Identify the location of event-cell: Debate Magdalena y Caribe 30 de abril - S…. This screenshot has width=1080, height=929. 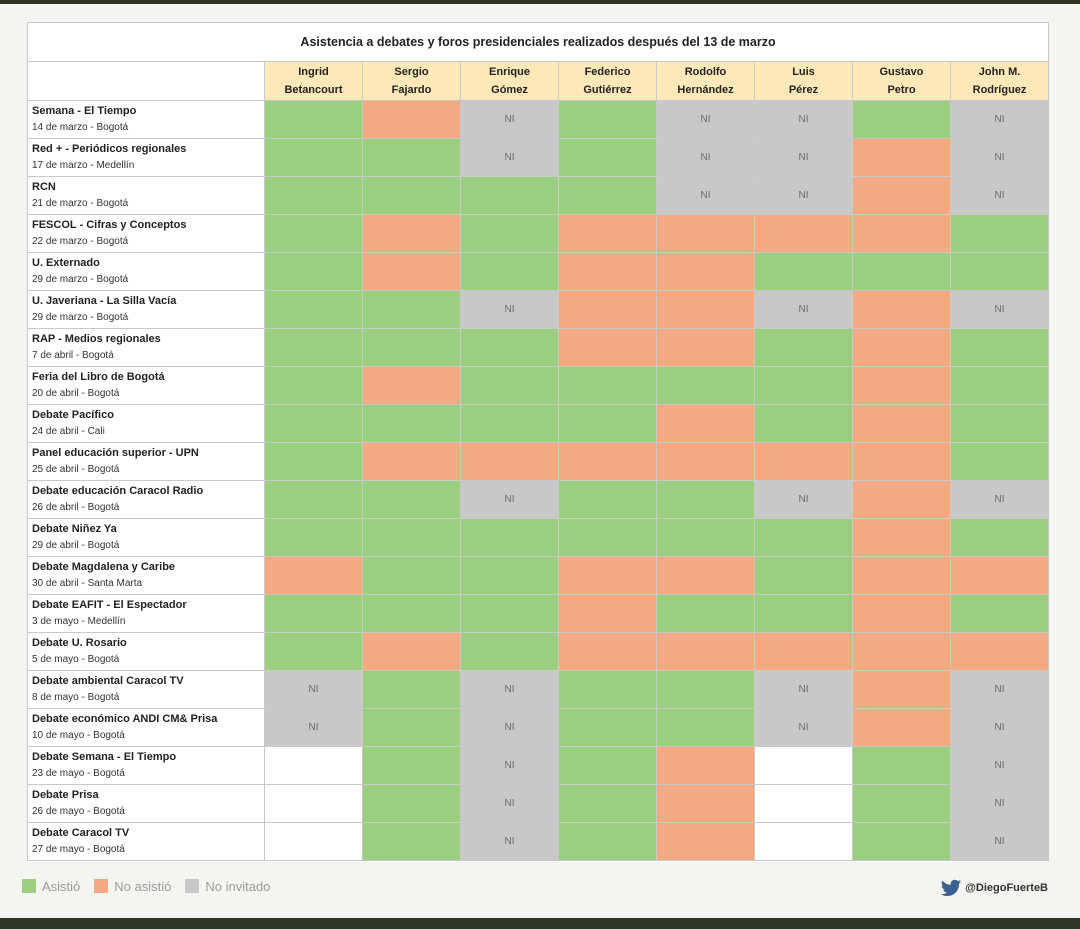
(146, 575).